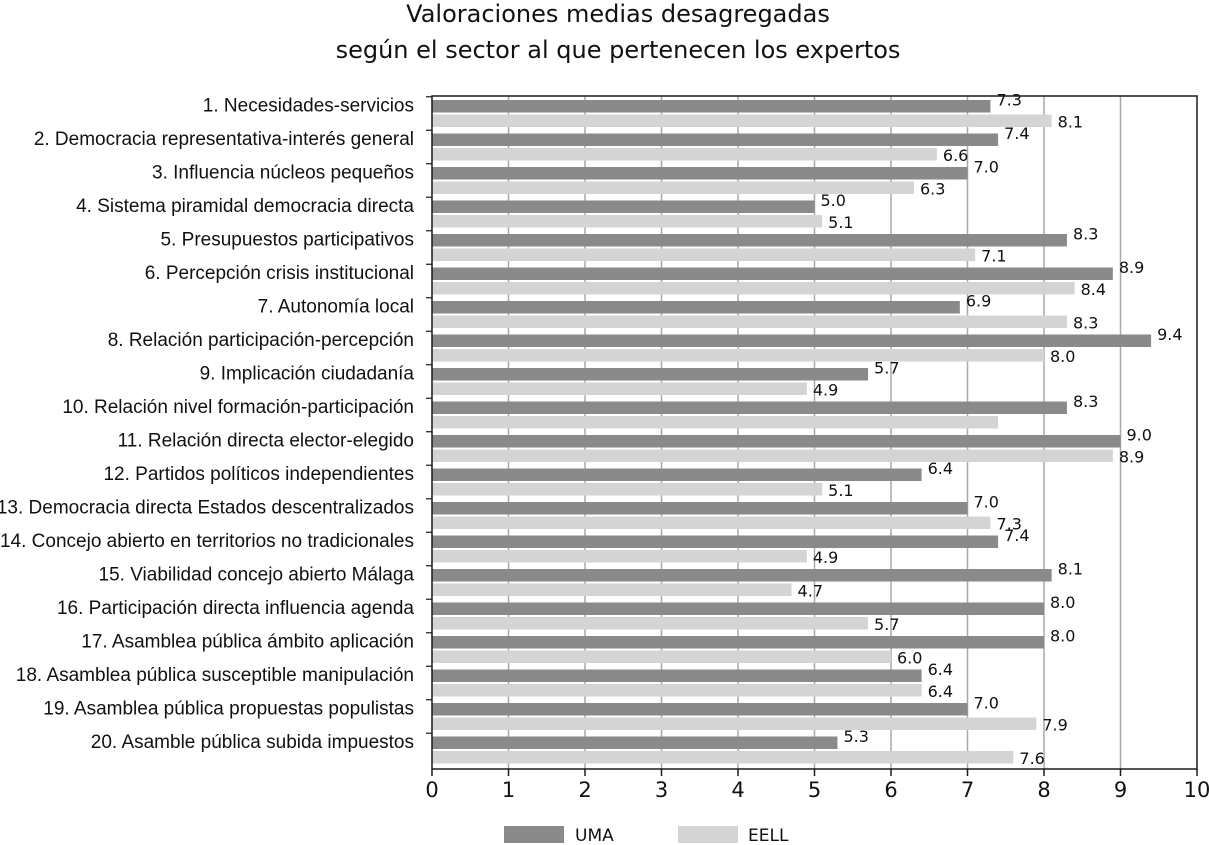  Describe the element at coordinates (584, 790) in the screenshot. I see `x-tick-label-2: 2` at that location.